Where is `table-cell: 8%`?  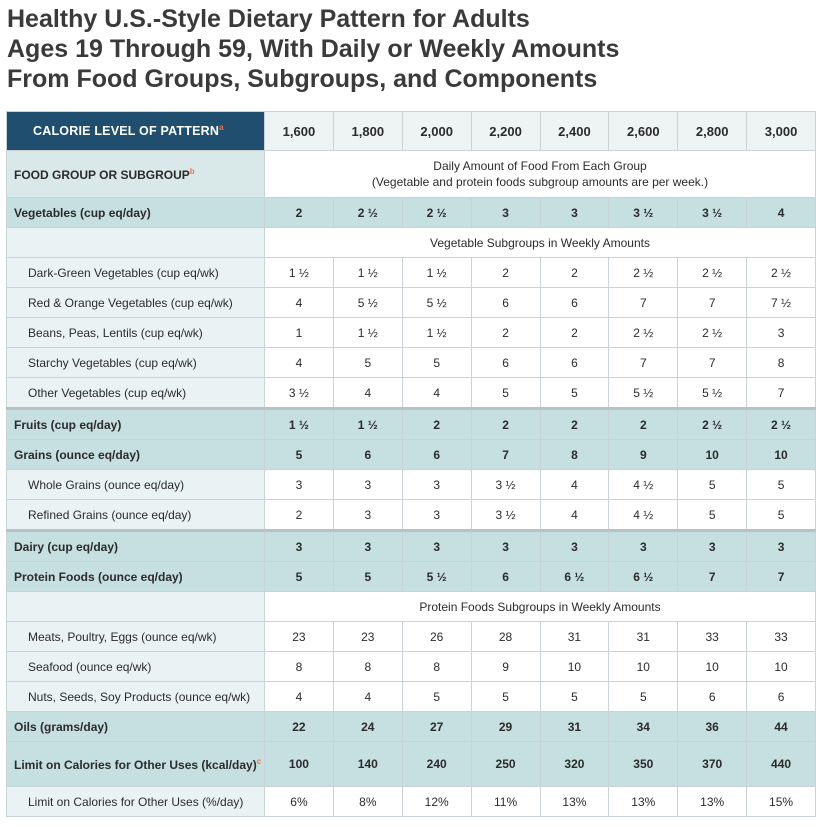 table-cell: 8% is located at coordinates (367, 801).